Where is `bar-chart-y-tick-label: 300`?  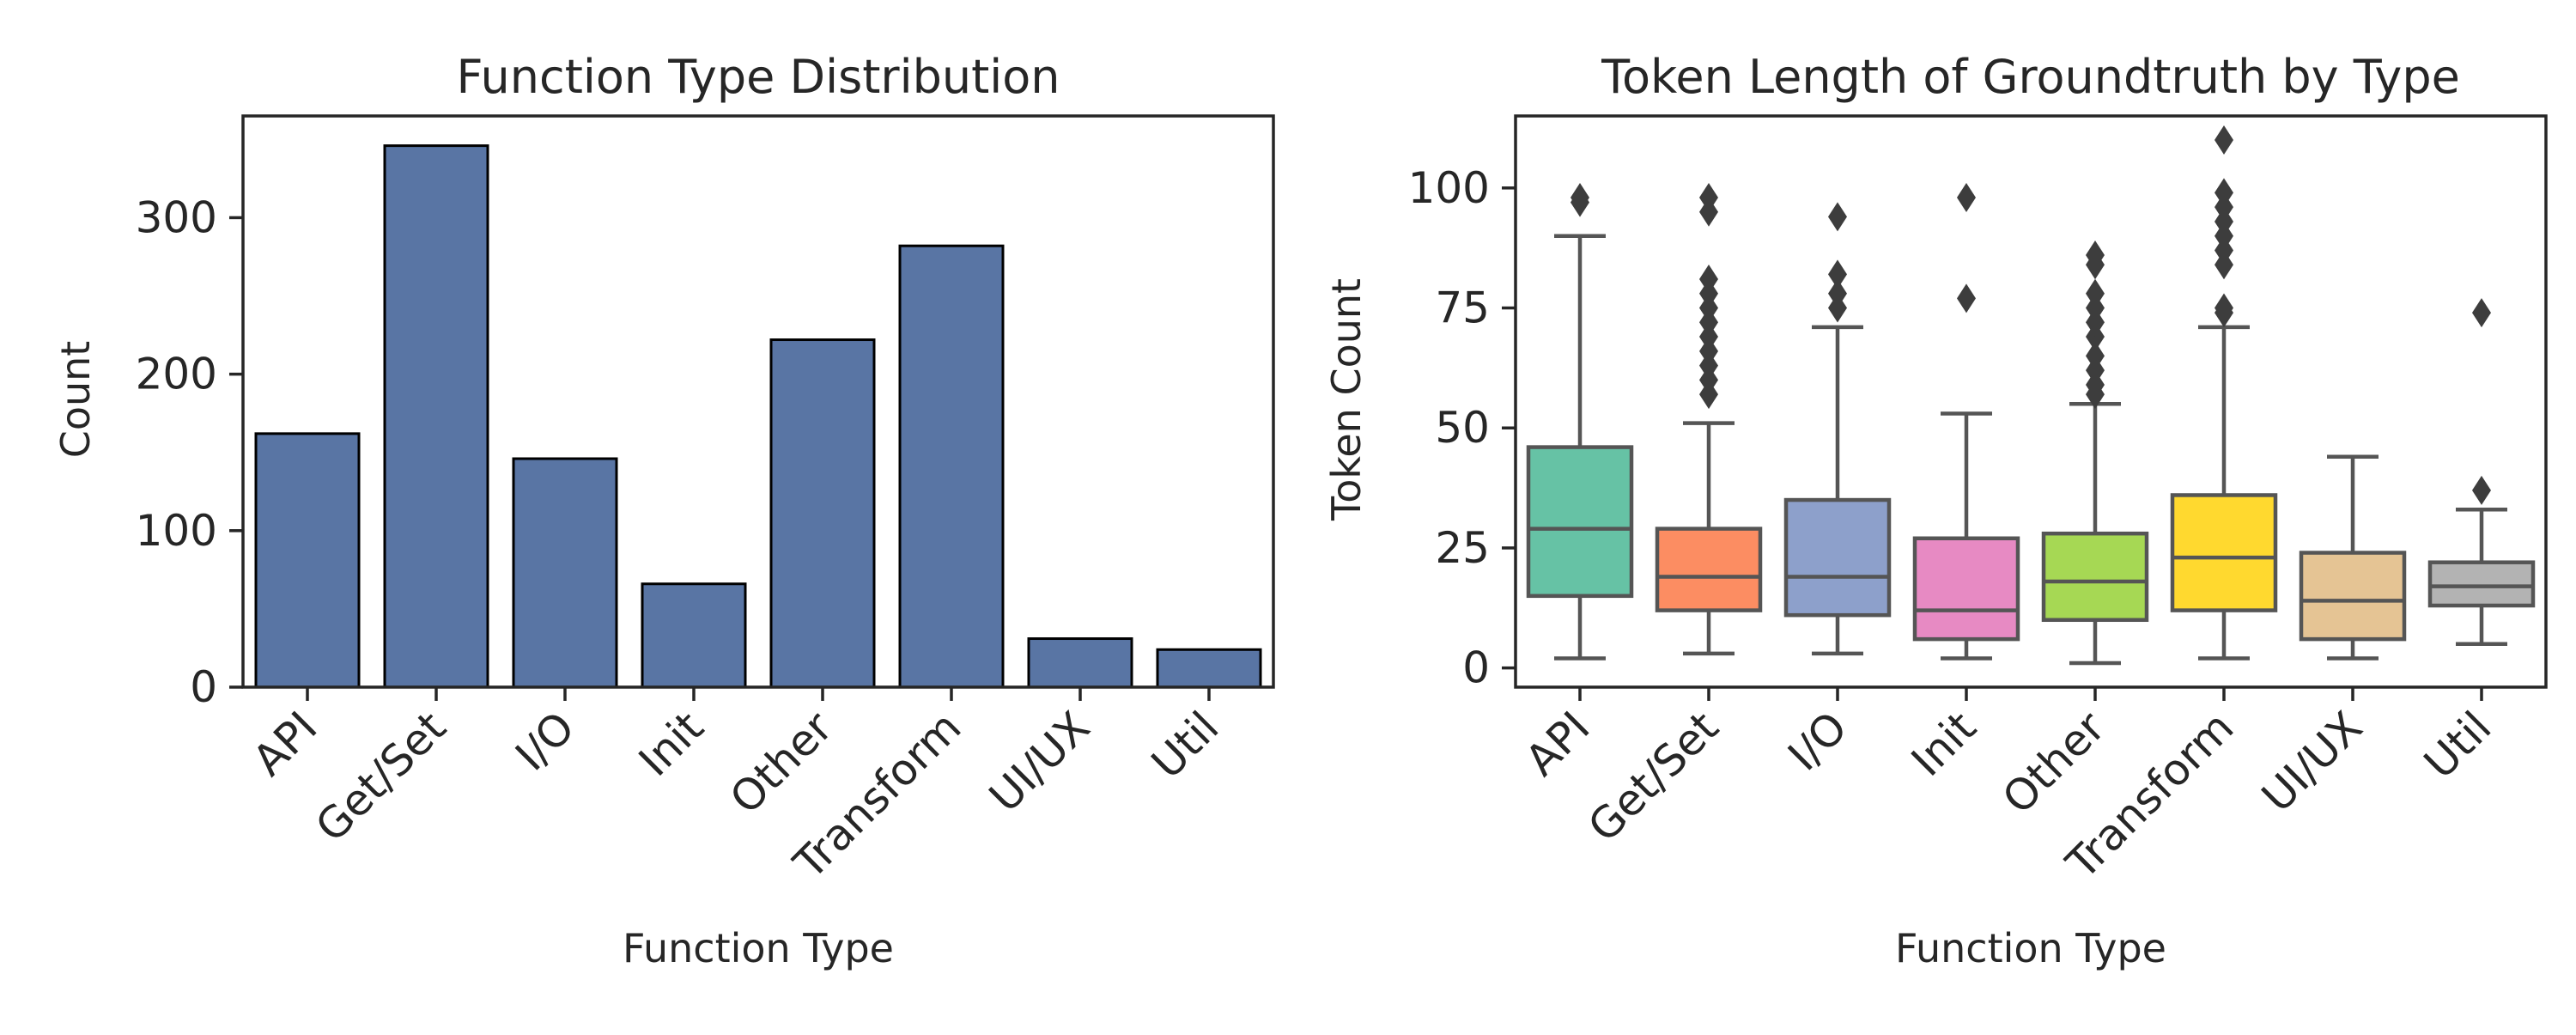
bar-chart-y-tick-label: 300 is located at coordinates (176, 217).